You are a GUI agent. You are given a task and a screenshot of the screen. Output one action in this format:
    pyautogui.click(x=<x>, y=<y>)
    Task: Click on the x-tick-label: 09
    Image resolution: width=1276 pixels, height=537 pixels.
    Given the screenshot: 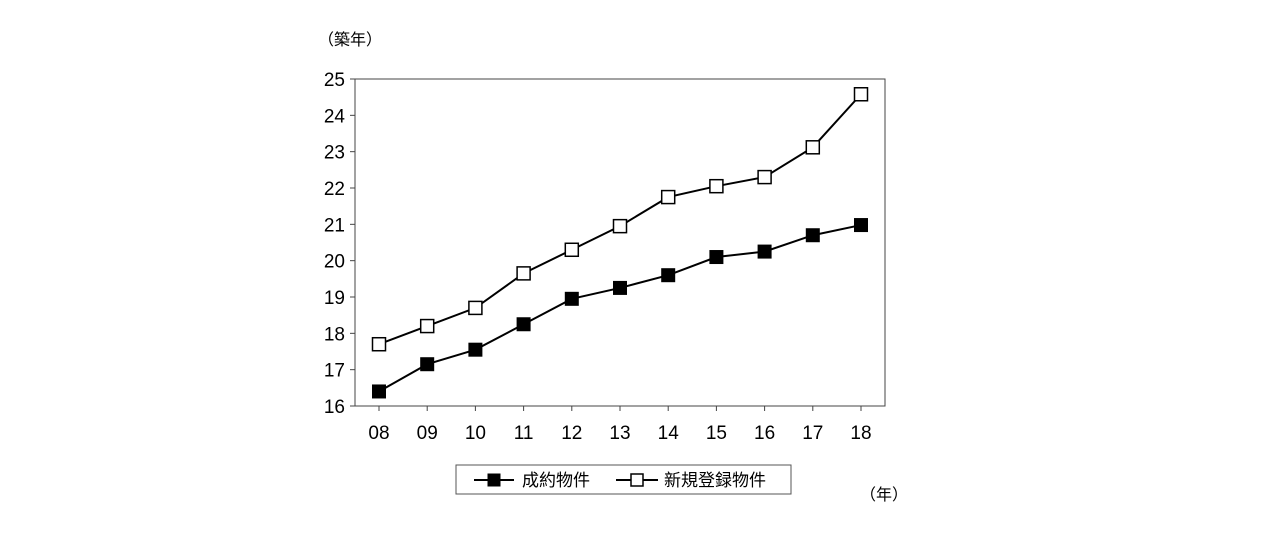 What is the action you would take?
    pyautogui.click(x=427, y=433)
    